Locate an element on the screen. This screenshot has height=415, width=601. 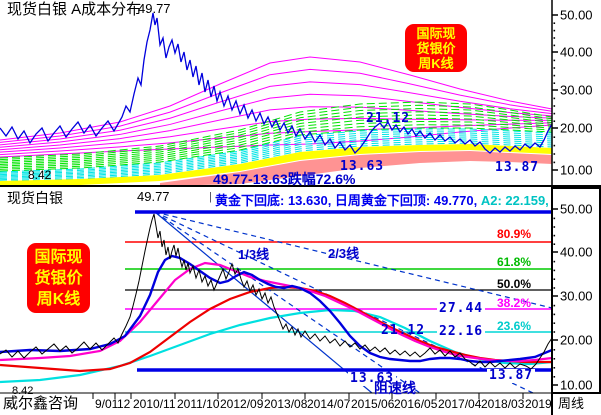
watermark-brand: 威尔鑫咨询 is located at coordinates (41, 403).